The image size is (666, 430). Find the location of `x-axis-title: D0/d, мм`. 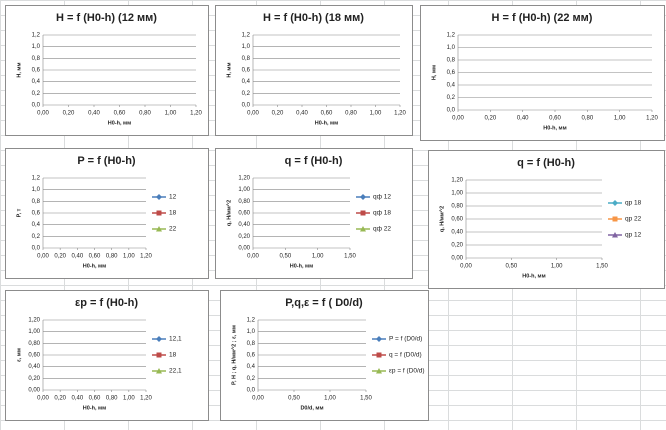

x-axis-title: D0/d, мм is located at coordinates (311, 408).